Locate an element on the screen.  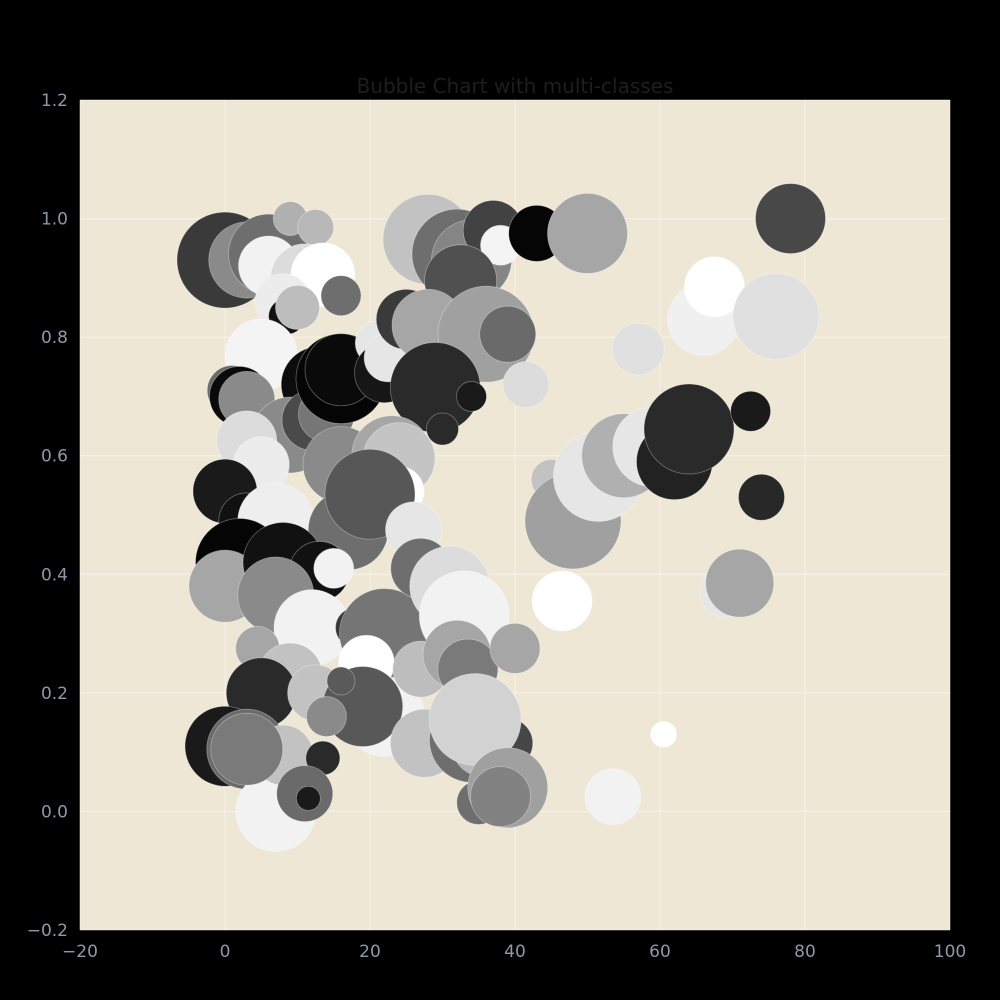
x-tick-label: −20 is located at coordinates (80, 952).